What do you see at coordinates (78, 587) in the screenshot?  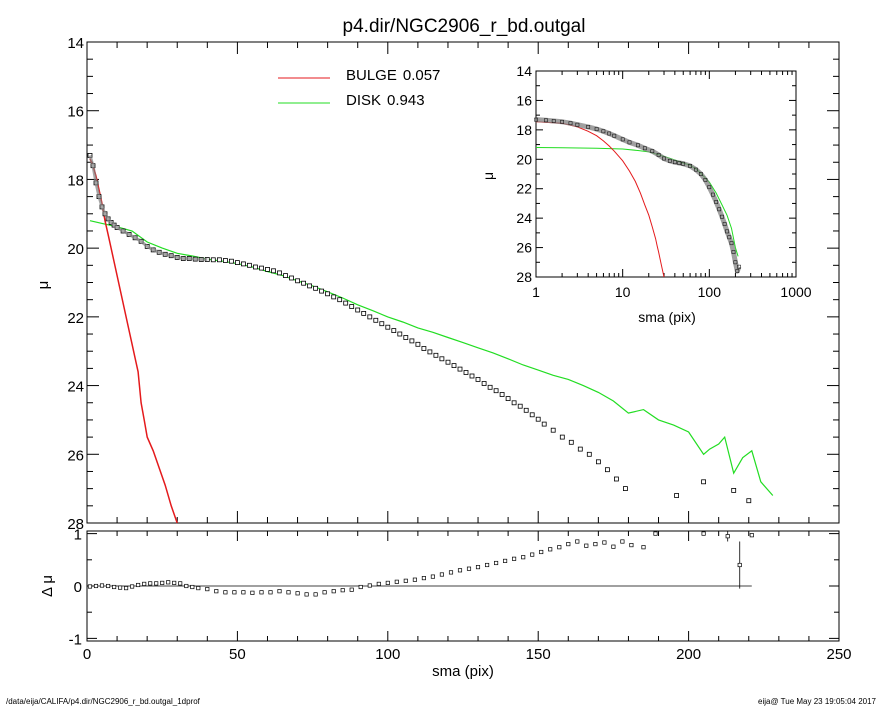 I see `res-y-tick-label: 0` at bounding box center [78, 587].